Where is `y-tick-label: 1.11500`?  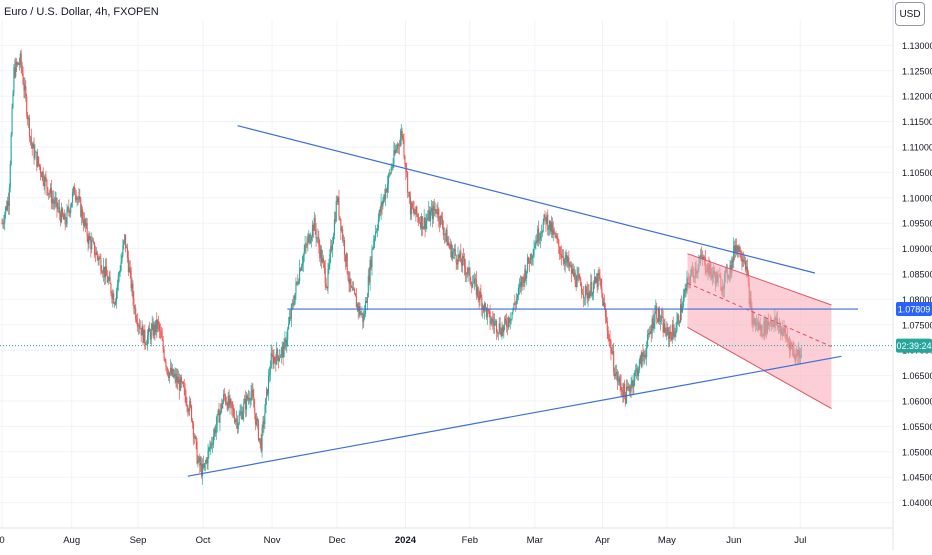
y-tick-label: 1.11500 is located at coordinates (917, 122).